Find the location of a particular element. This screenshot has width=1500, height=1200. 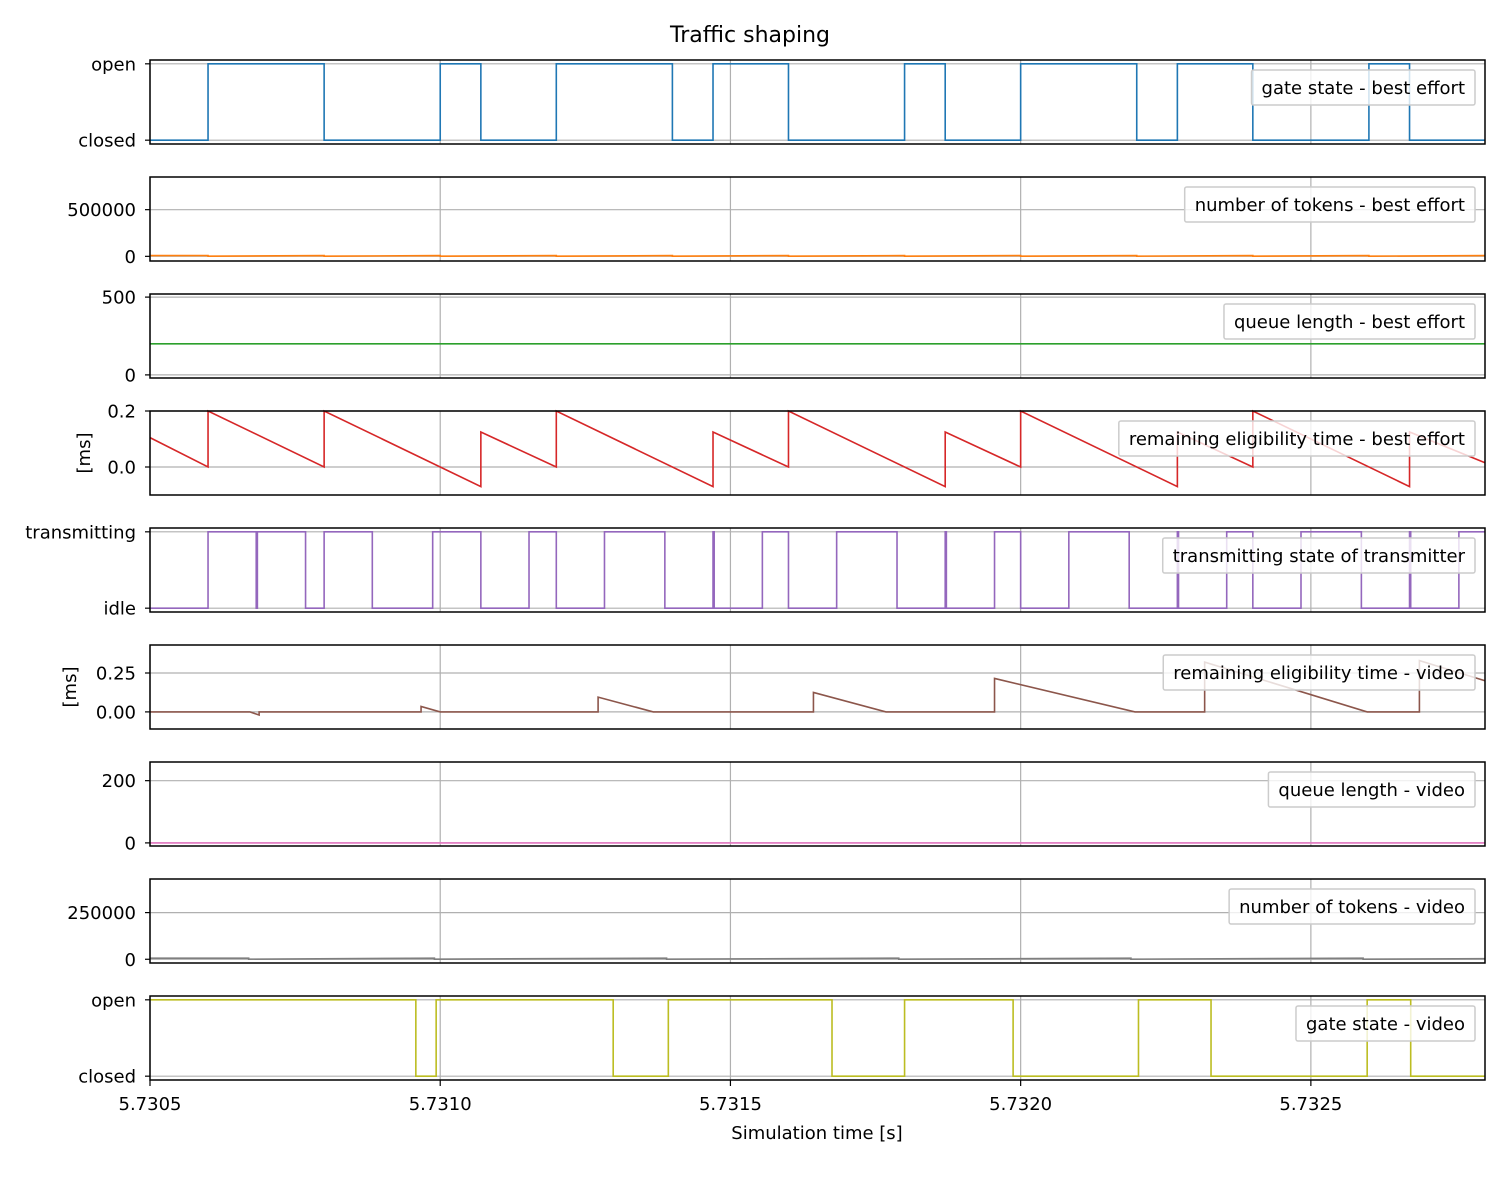

legend-label: transmitting state of transmitter is located at coordinates (1319, 556).